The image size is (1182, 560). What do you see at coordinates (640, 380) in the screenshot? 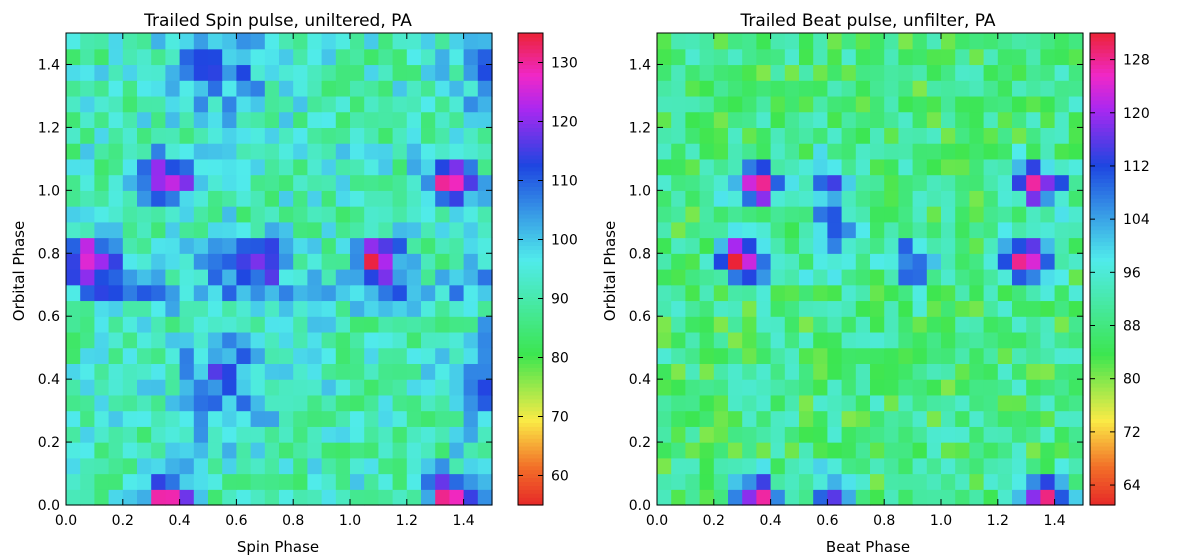
I see `beat-y-tick-label: 0.4` at bounding box center [640, 380].